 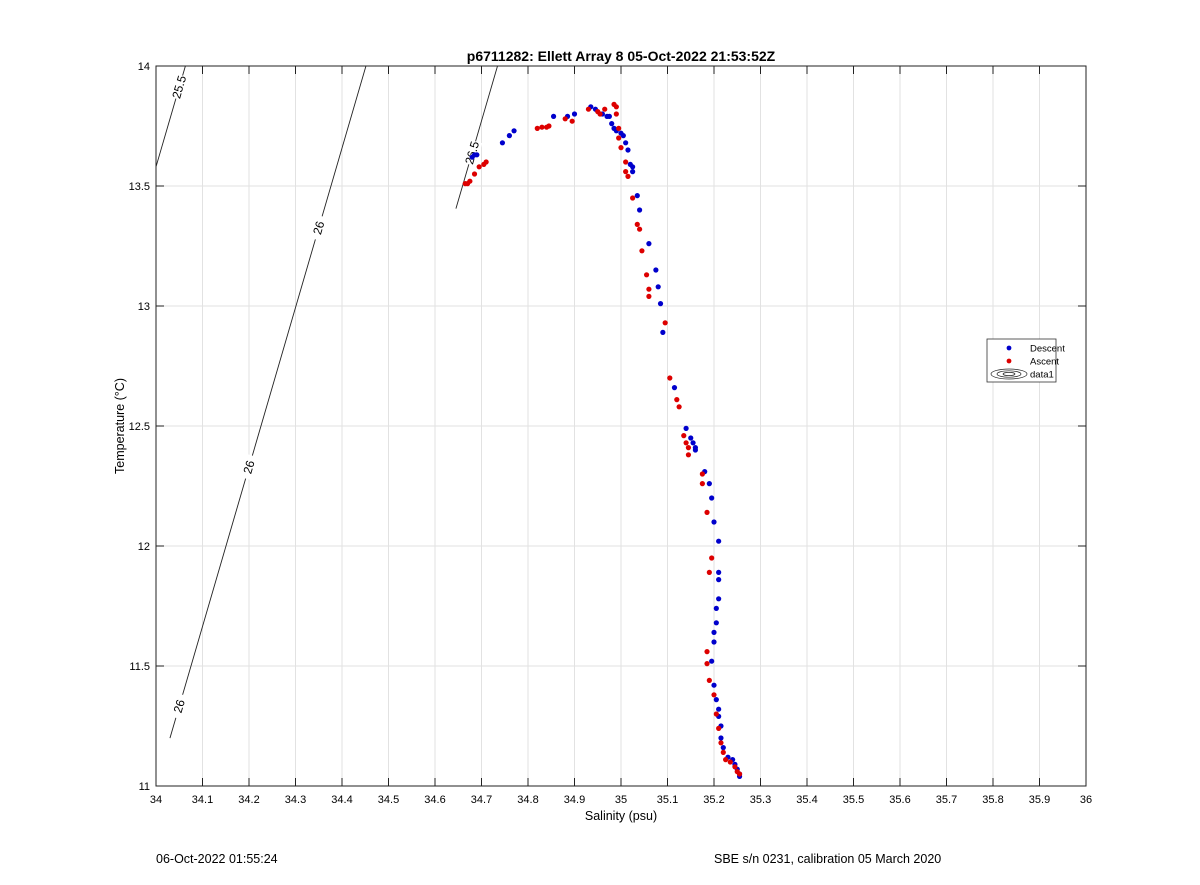 What do you see at coordinates (1009, 374) in the screenshot?
I see `legend-contour-icon` at bounding box center [1009, 374].